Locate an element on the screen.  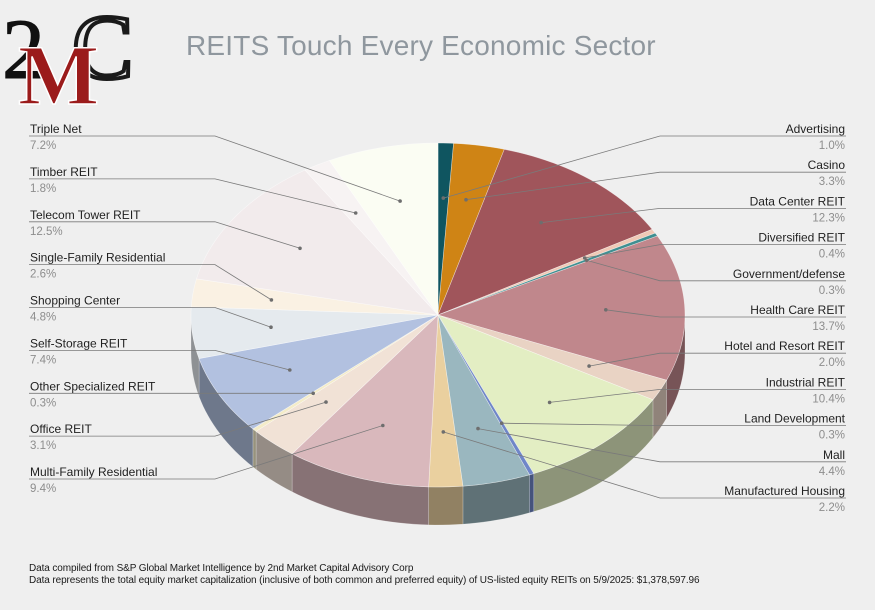
slice-percent-label: 10.4% is located at coordinates (828, 399).